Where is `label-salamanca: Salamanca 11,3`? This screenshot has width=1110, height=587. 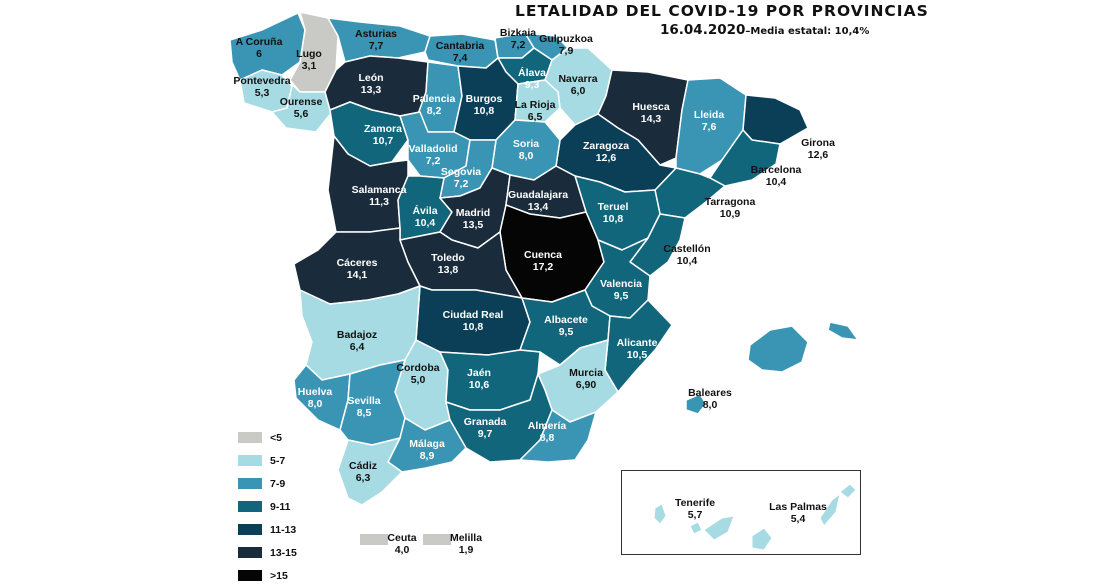 label-salamanca: Salamanca 11,3 is located at coordinates (379, 196).